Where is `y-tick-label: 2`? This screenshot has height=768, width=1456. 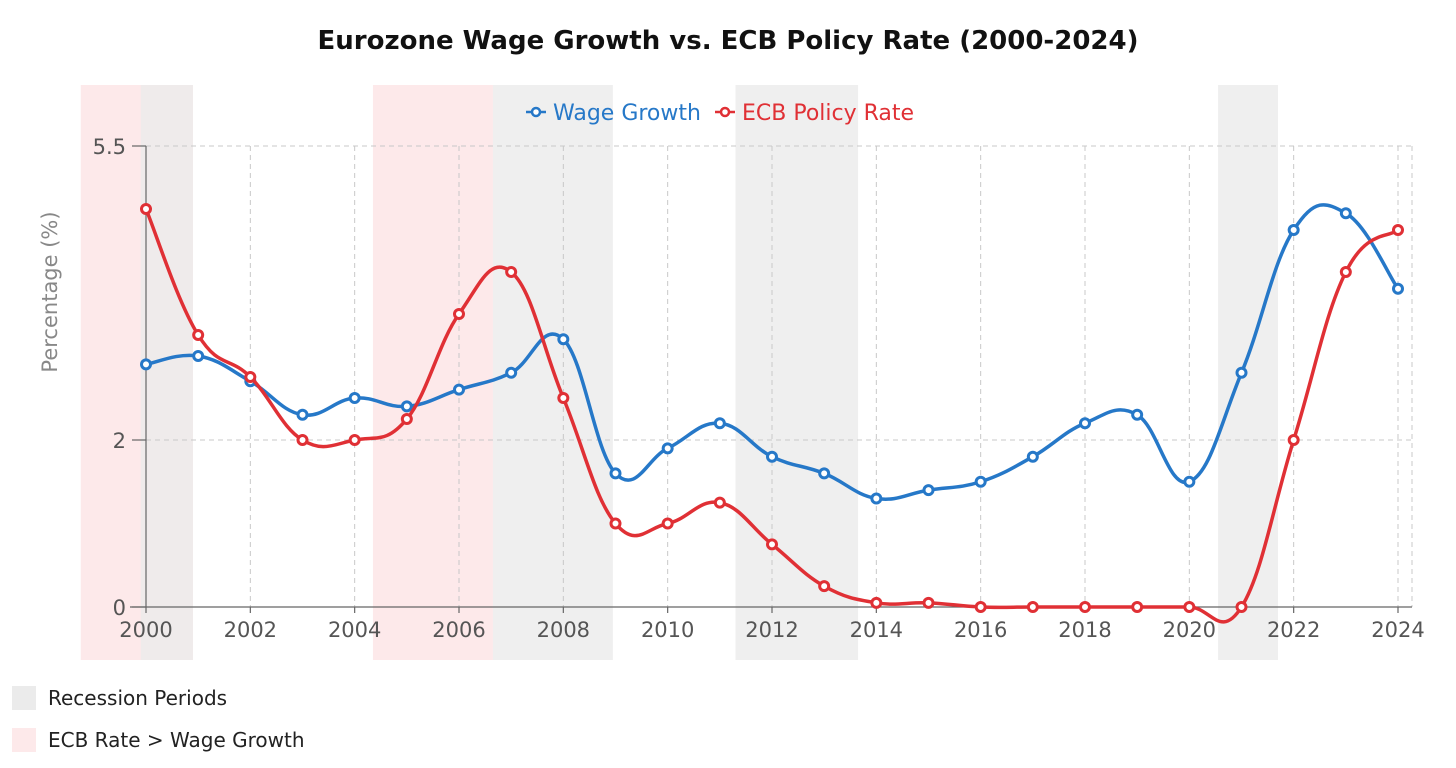 y-tick-label: 2 is located at coordinates (119, 441).